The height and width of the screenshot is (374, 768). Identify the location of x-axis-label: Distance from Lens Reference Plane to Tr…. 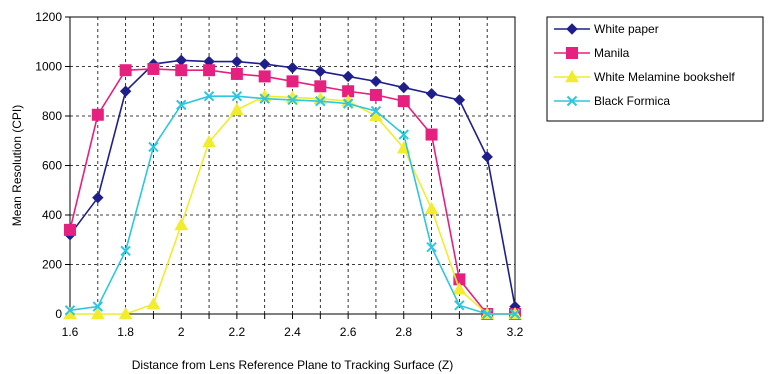
(292, 365).